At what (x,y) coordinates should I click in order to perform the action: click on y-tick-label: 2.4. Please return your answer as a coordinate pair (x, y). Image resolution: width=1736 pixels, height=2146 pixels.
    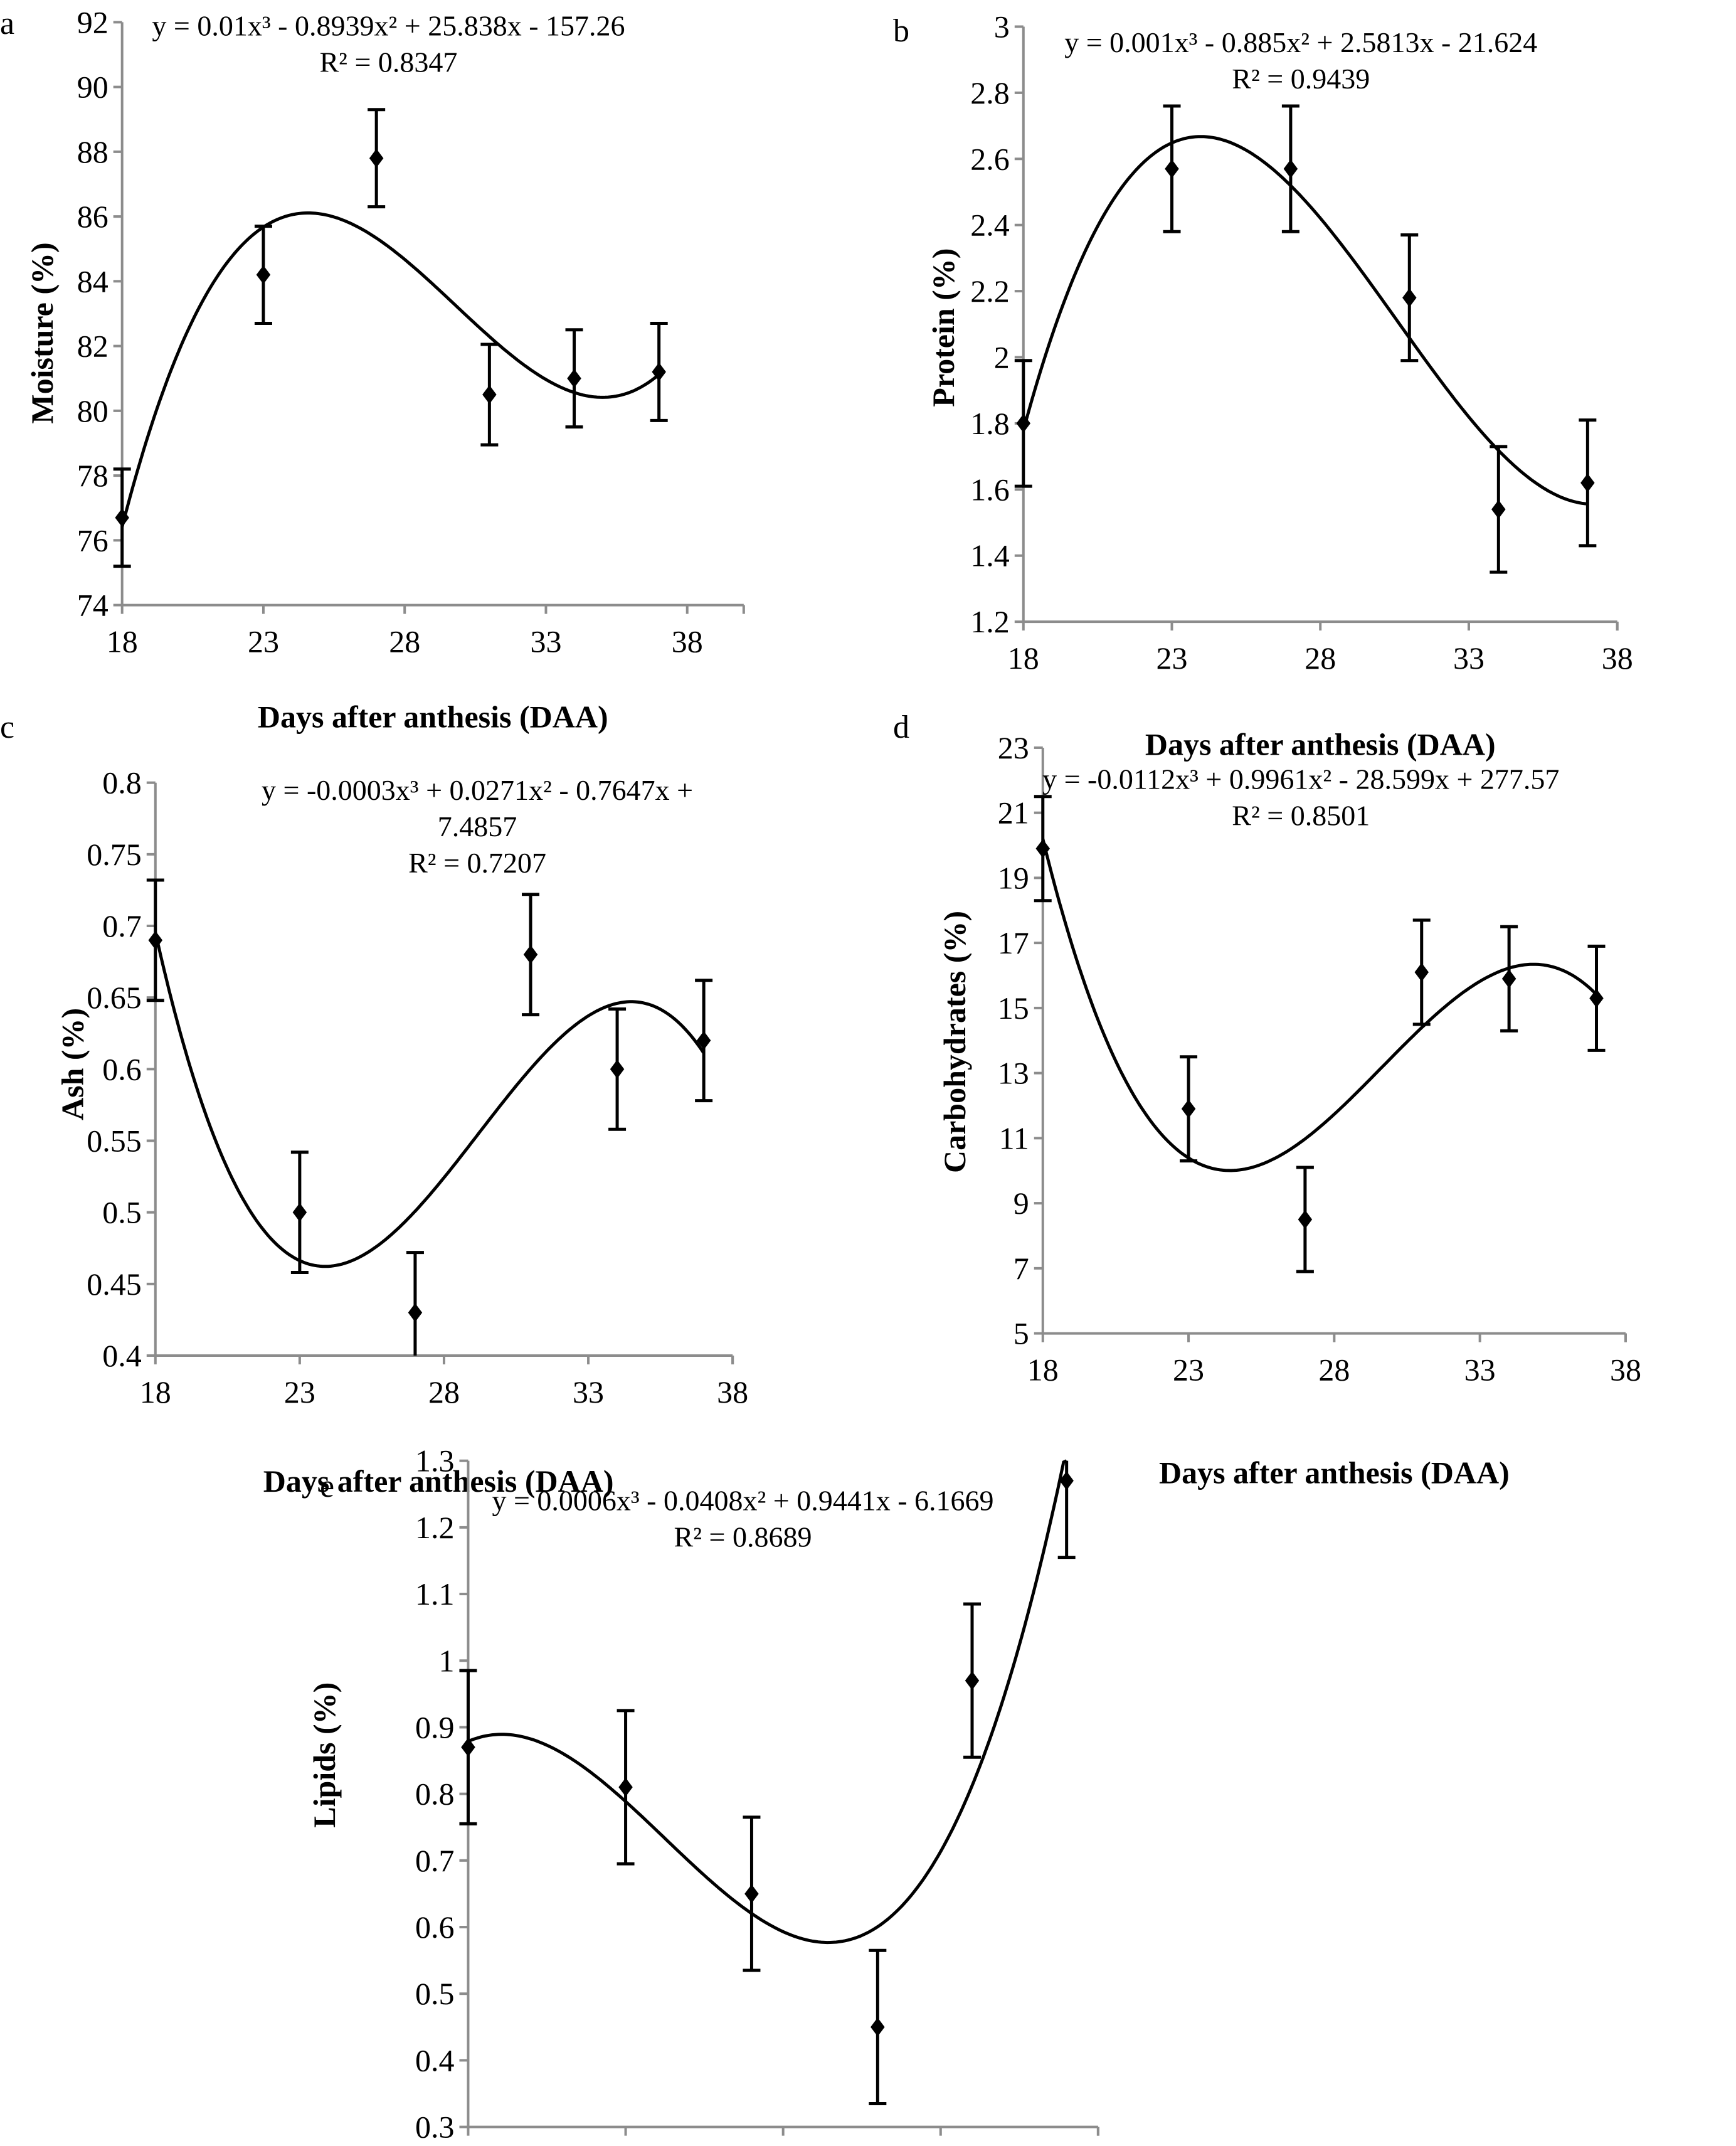
    Looking at the image, I should click on (990, 225).